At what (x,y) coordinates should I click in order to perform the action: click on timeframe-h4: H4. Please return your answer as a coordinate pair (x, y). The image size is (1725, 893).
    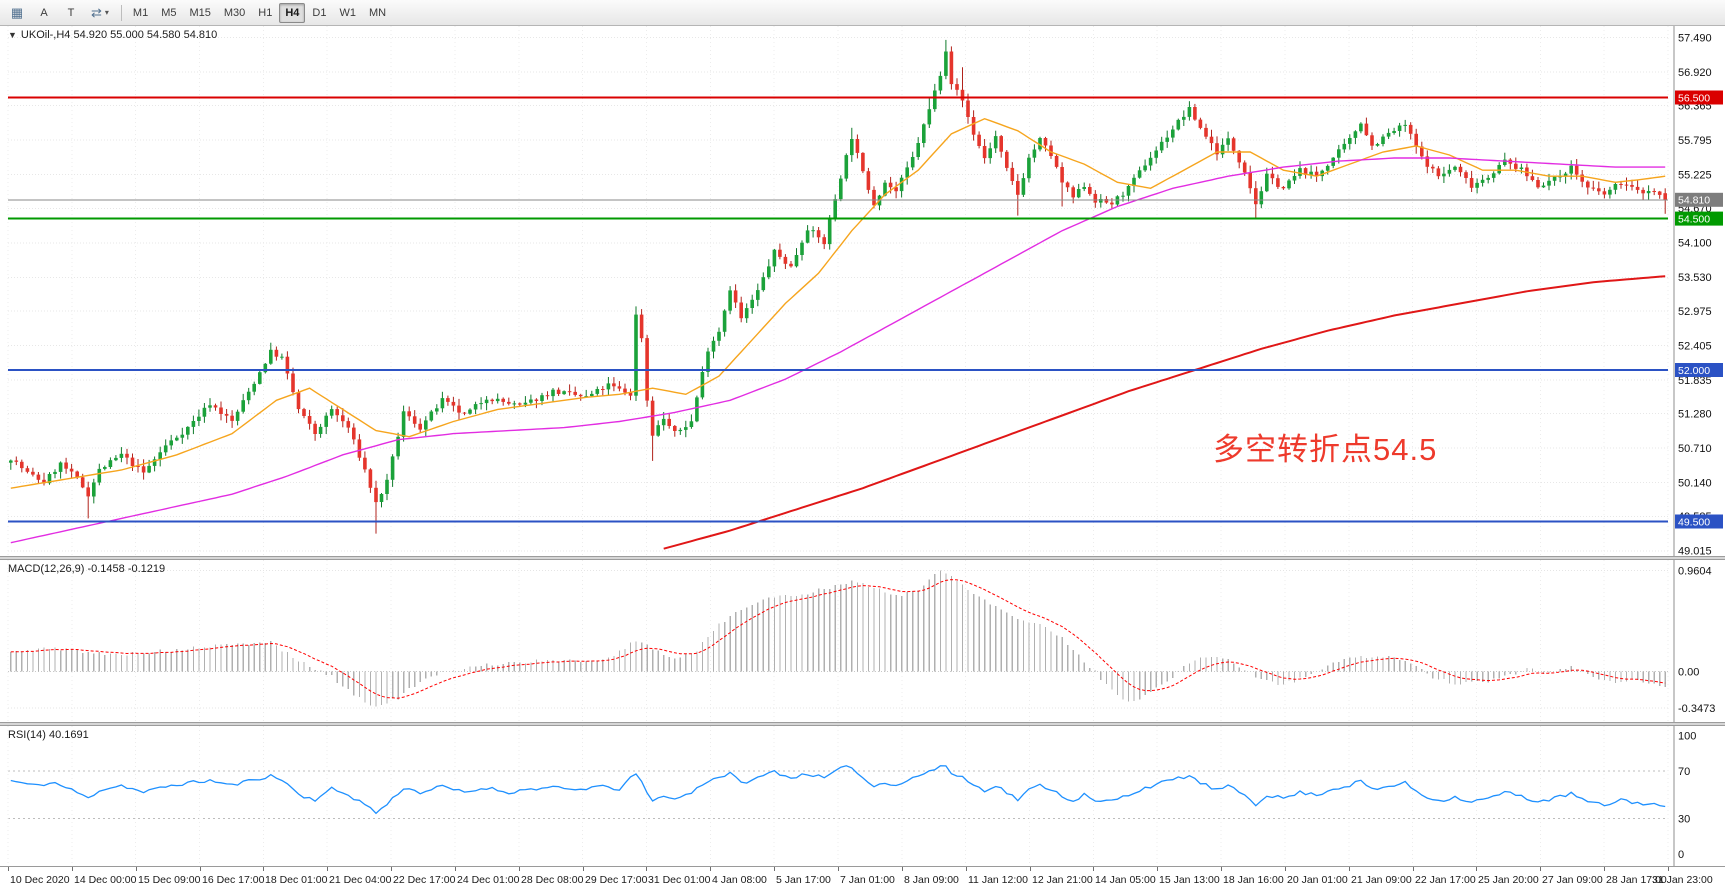
    Looking at the image, I should click on (292, 12).